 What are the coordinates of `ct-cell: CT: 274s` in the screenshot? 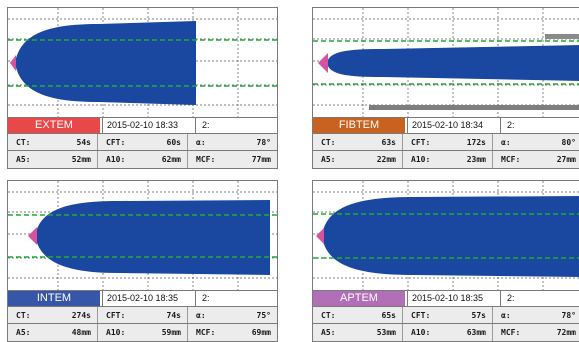 It's located at (53, 315).